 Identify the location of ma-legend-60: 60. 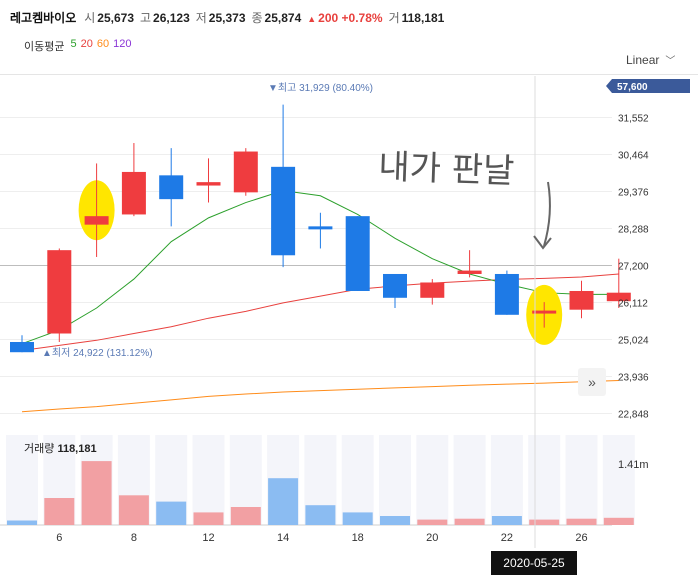
(103, 44).